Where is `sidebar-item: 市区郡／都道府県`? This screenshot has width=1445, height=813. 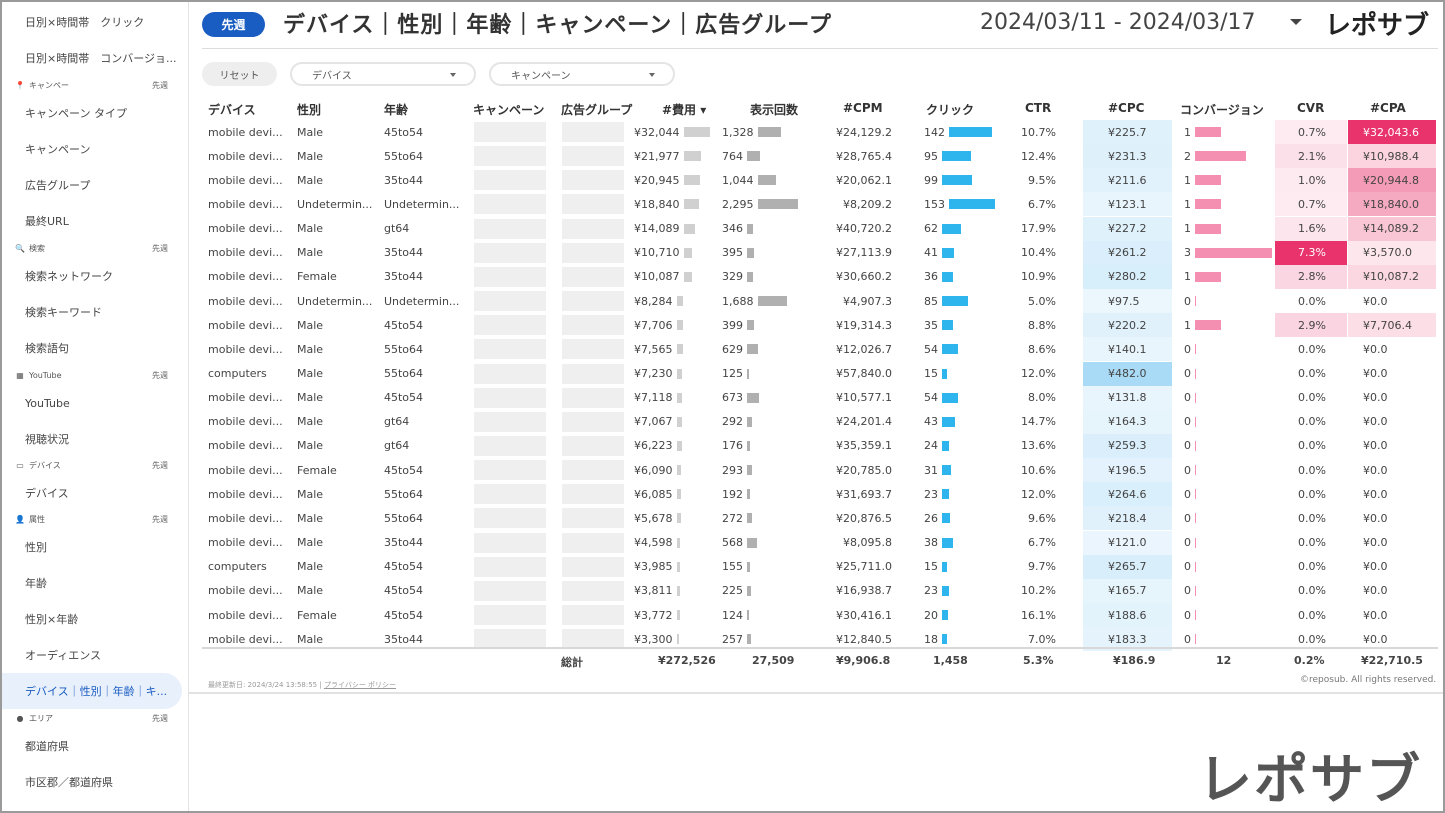
sidebar-item: 市区郡／都道府県 is located at coordinates (69, 782).